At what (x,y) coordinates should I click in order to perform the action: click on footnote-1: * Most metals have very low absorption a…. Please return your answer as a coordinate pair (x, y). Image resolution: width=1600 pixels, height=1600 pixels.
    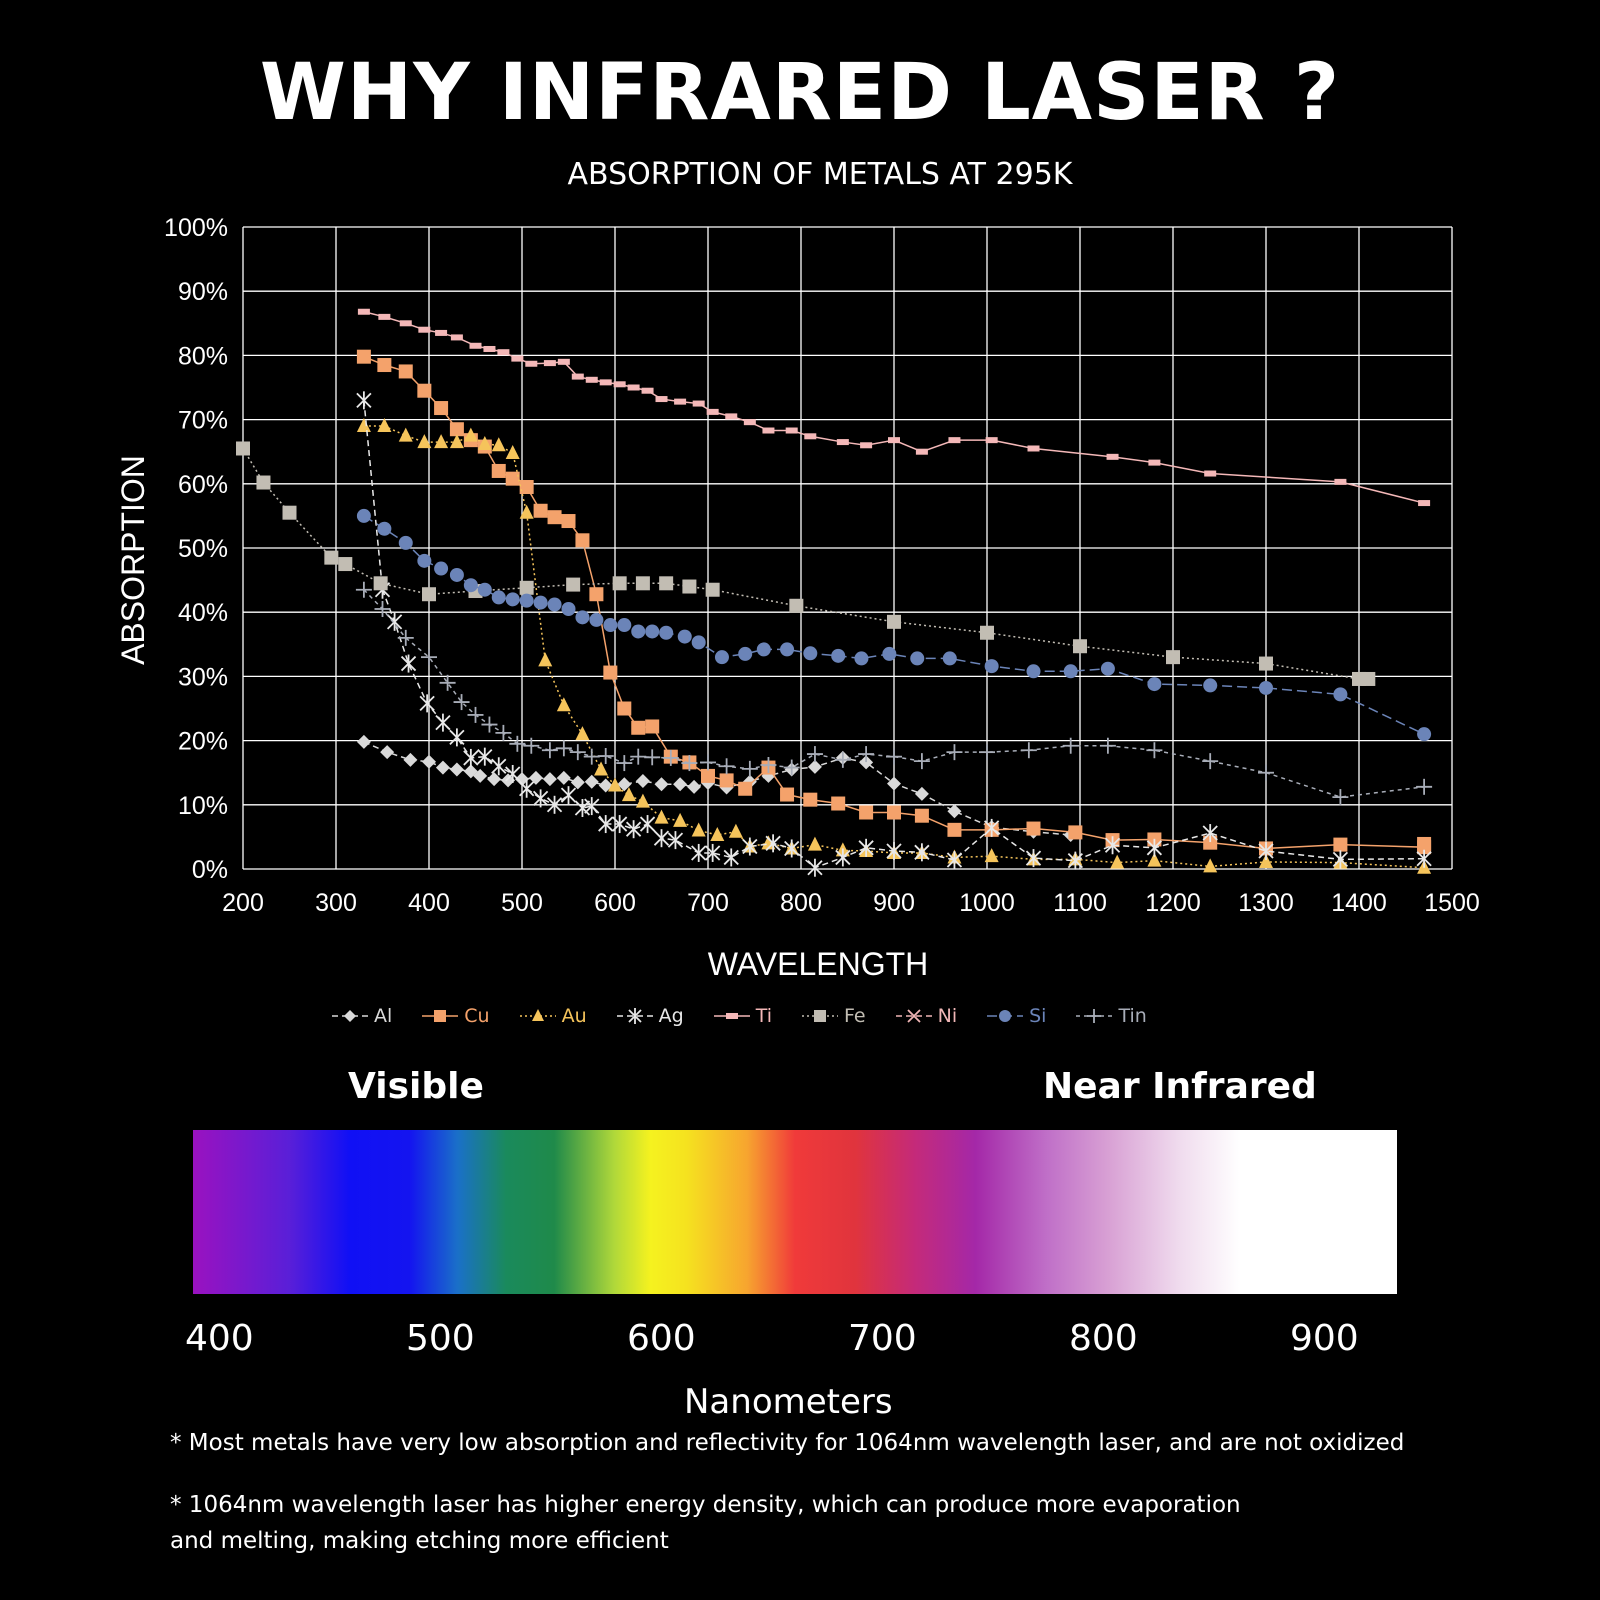
    Looking at the image, I should click on (787, 1443).